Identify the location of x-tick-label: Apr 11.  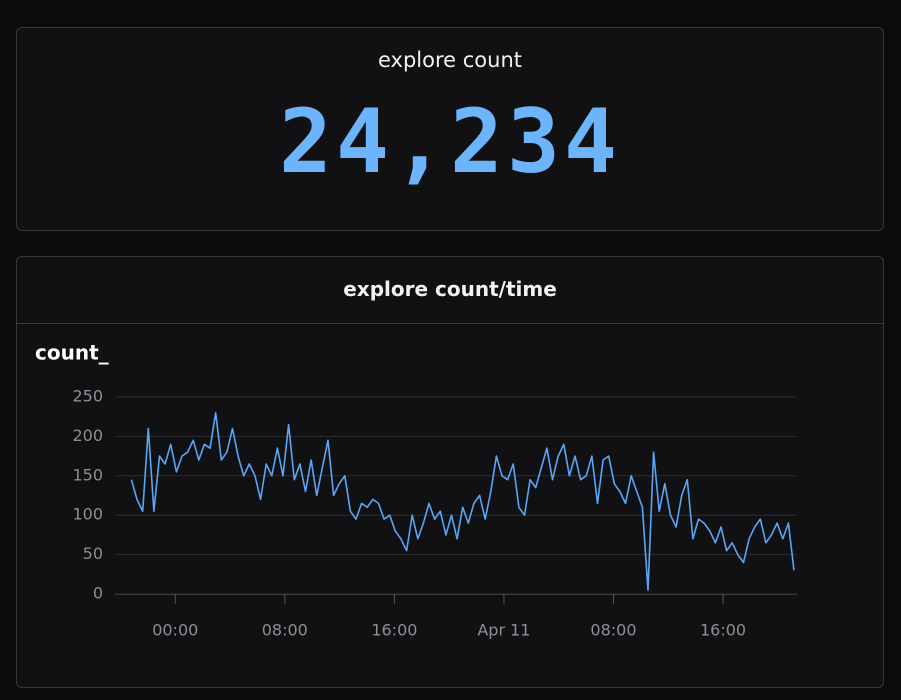
(503, 630).